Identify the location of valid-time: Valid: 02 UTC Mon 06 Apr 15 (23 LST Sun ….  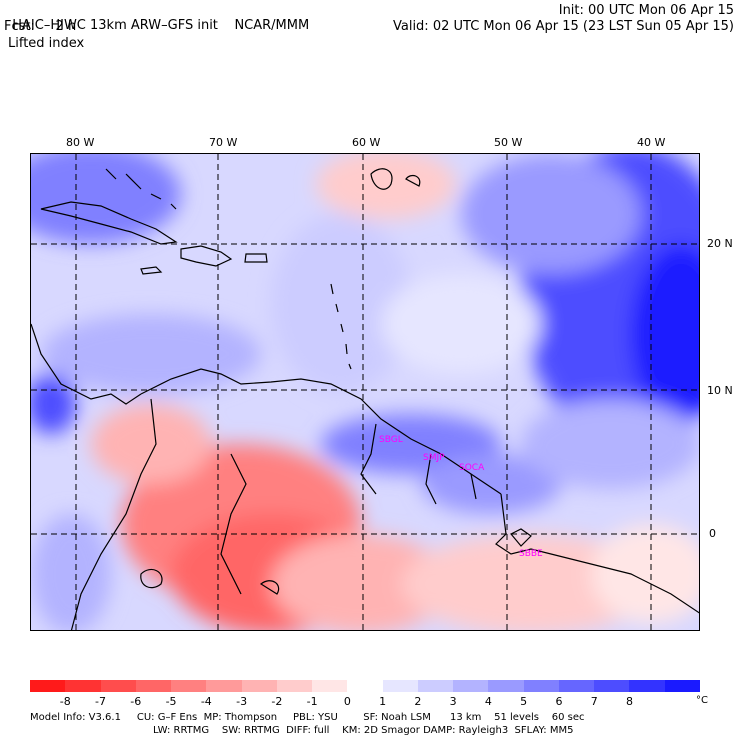
(563, 26).